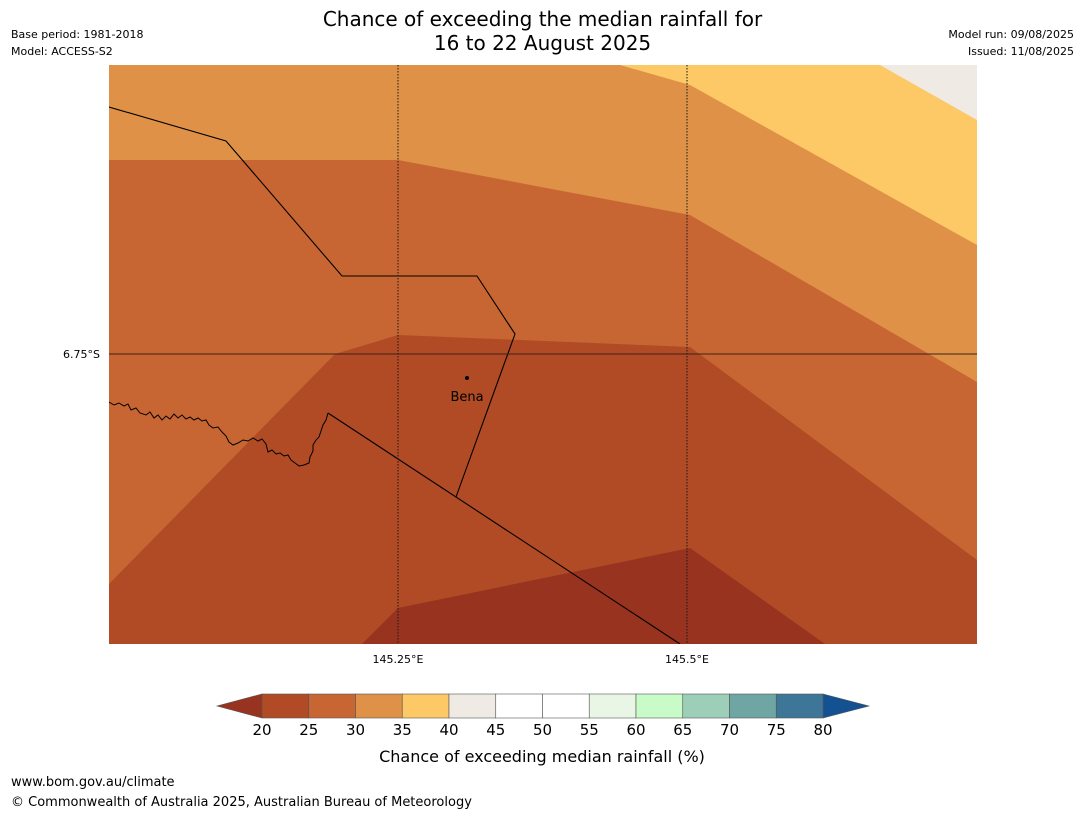 Image resolution: width=1085 pixels, height=816 pixels. Describe the element at coordinates (495, 730) in the screenshot. I see `legend-tick-label: 45` at that location.